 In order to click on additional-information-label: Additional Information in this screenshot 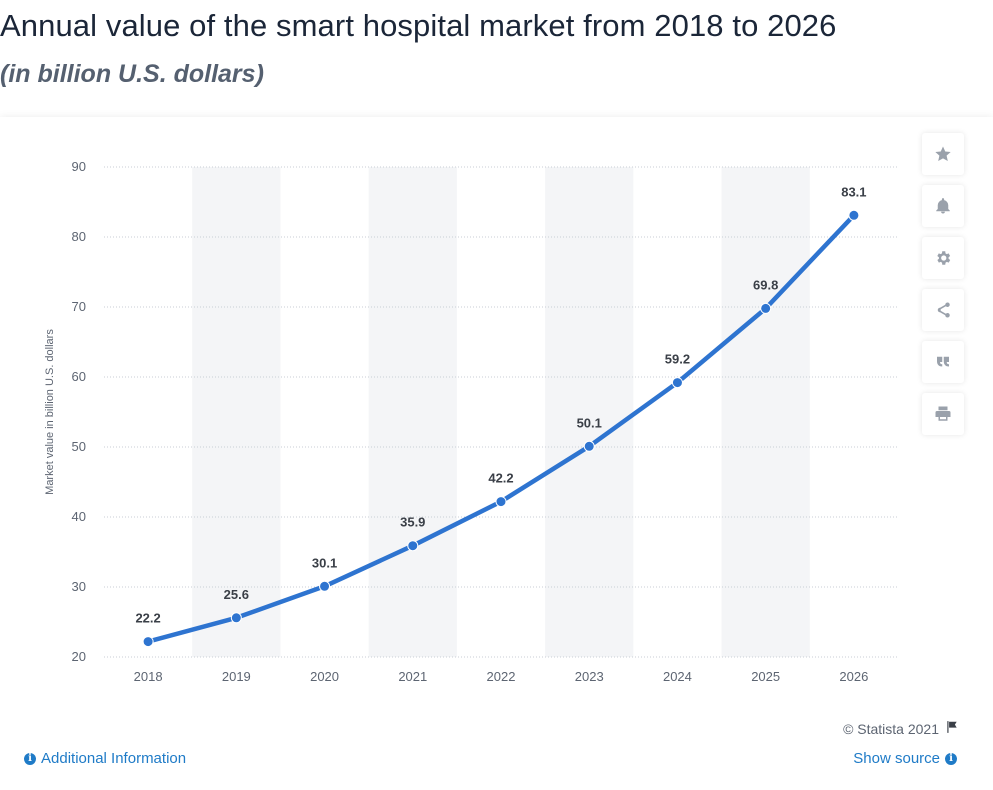, I will do `click(114, 758)`.